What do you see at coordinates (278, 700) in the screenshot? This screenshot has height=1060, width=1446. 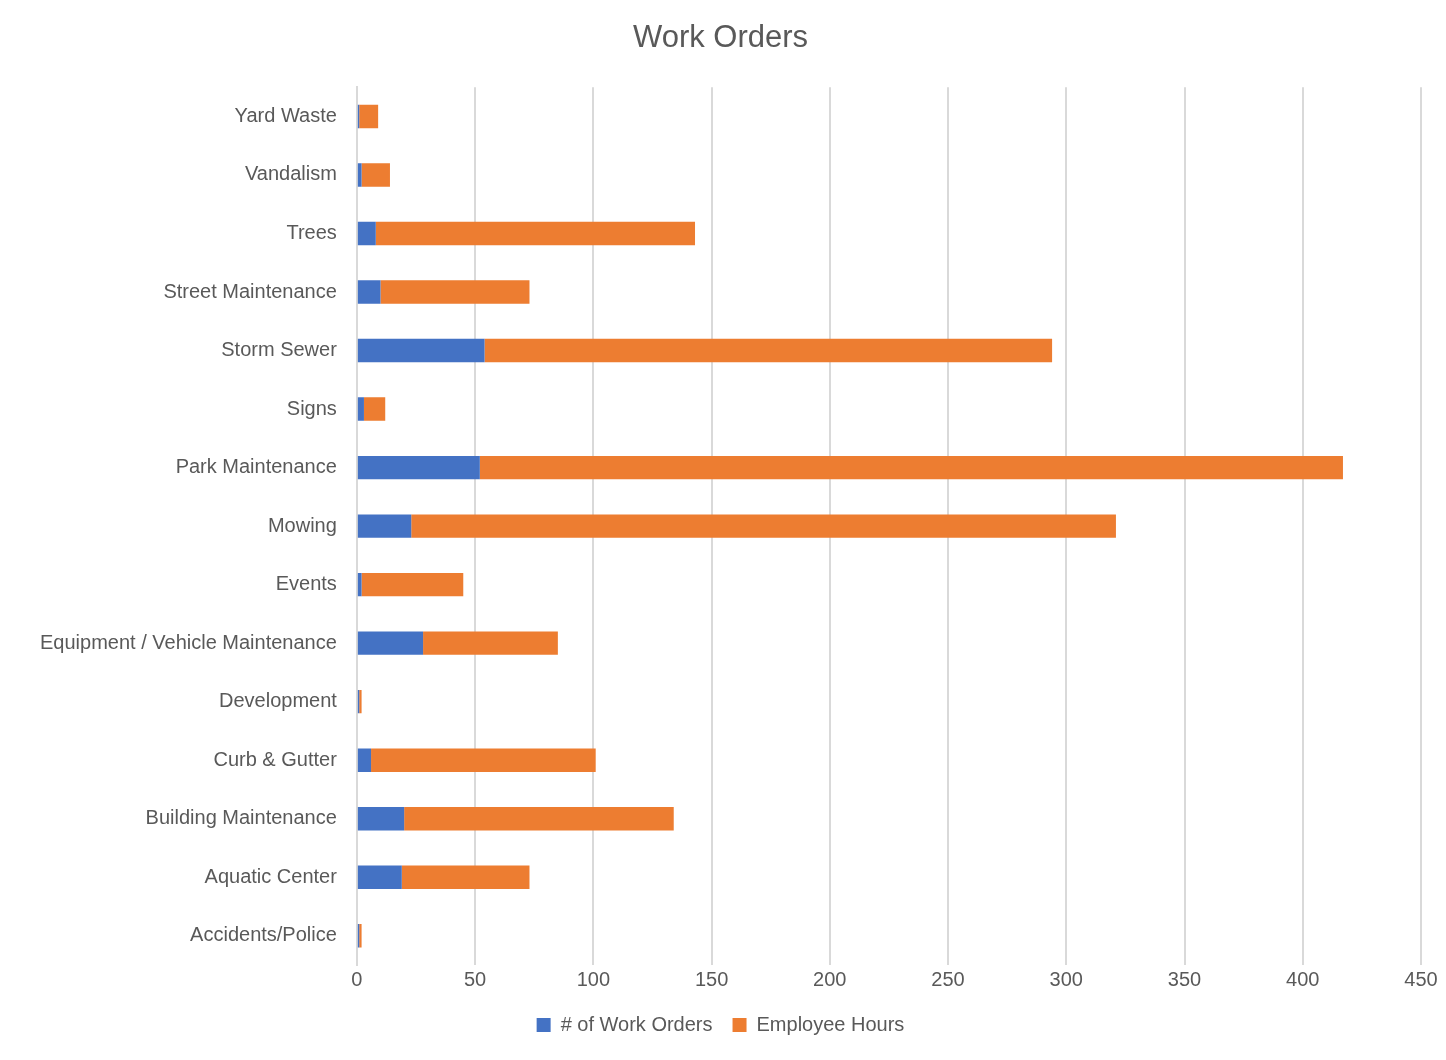 I see `y-tick-label: Development` at bounding box center [278, 700].